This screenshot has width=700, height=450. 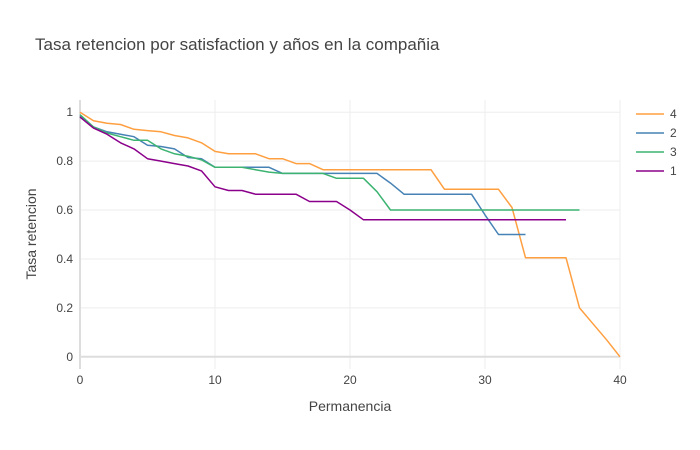 I want to click on x-tick-label: 30, so click(x=485, y=380).